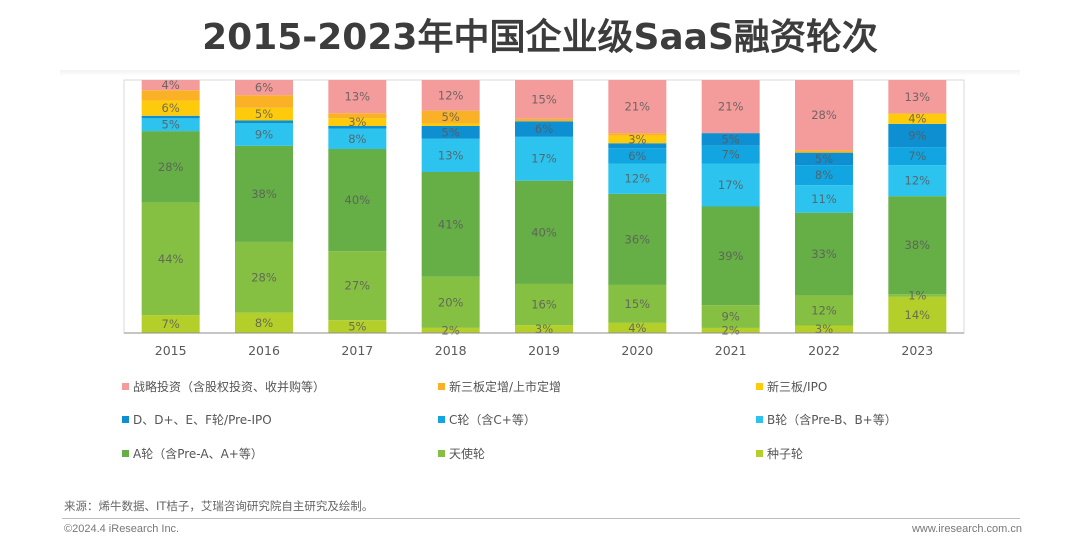 The image size is (1080, 548). I want to click on data-label: 15%, so click(638, 304).